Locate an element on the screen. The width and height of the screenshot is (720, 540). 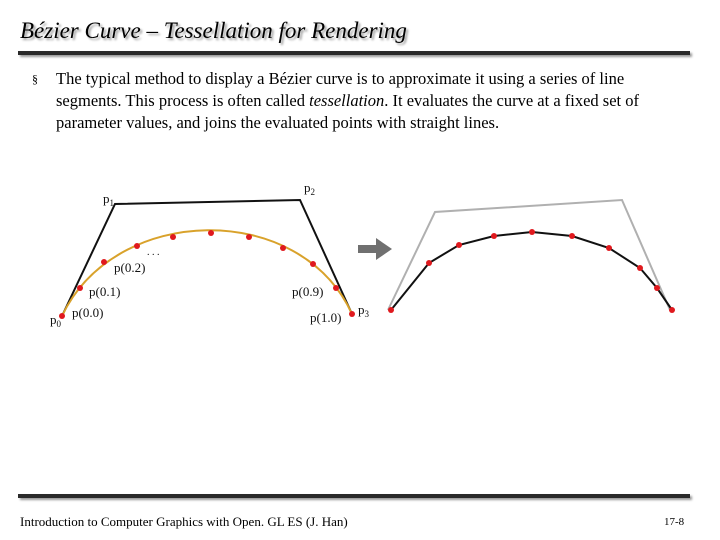
label-p-1-0: p(1.0) is located at coordinates (325, 317).